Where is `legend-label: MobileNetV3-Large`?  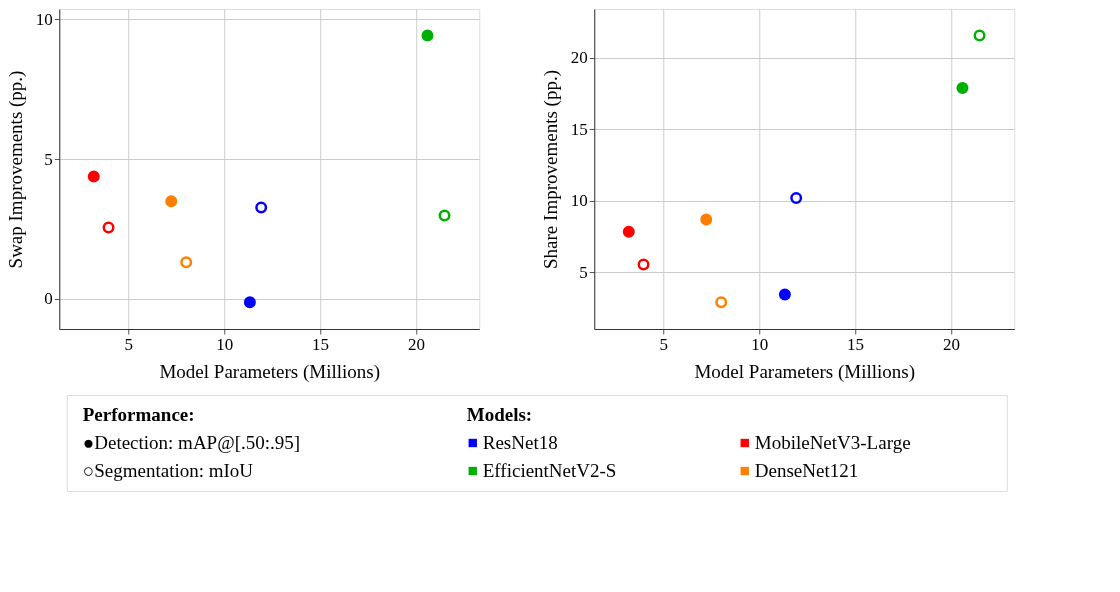
legend-label: MobileNetV3-Large is located at coordinates (832, 442).